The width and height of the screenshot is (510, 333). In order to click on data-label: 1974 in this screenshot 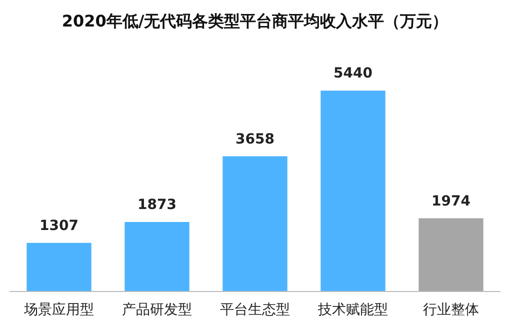, I will do `click(451, 201)`.